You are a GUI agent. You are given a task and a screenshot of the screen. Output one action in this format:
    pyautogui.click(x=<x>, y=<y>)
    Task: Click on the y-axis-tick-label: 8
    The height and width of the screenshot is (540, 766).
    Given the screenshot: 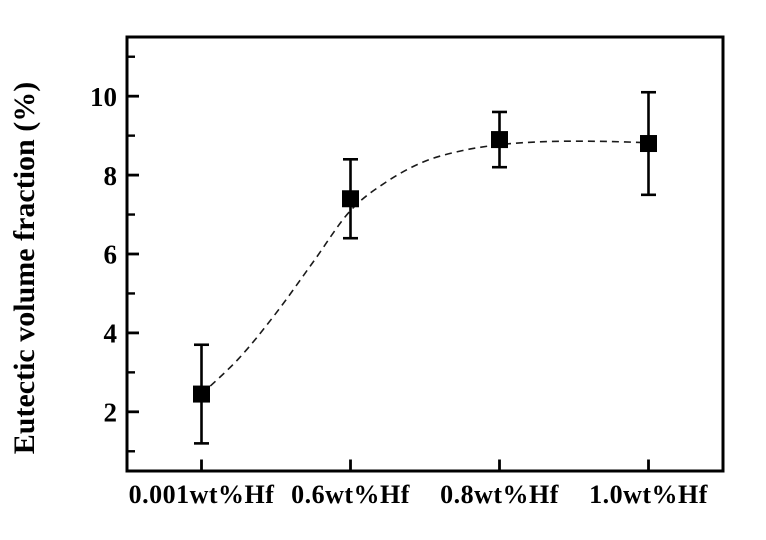 What is the action you would take?
    pyautogui.click(x=111, y=176)
    